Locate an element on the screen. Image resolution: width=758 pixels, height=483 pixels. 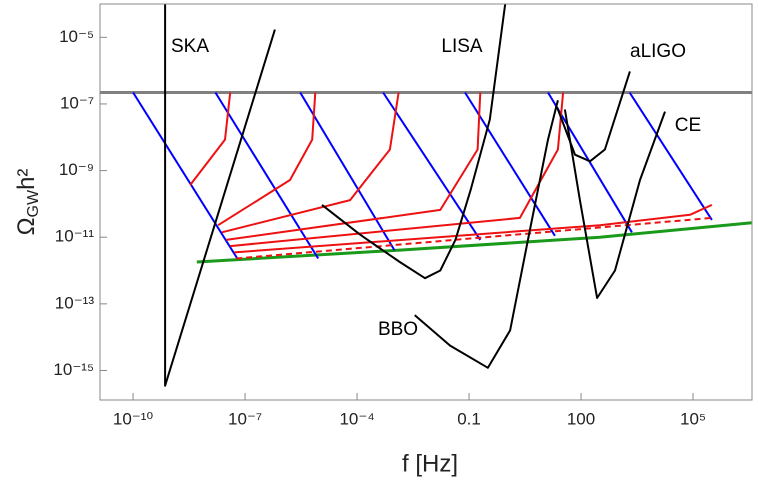
x-axis-title: f [Hz] is located at coordinates (430, 463).